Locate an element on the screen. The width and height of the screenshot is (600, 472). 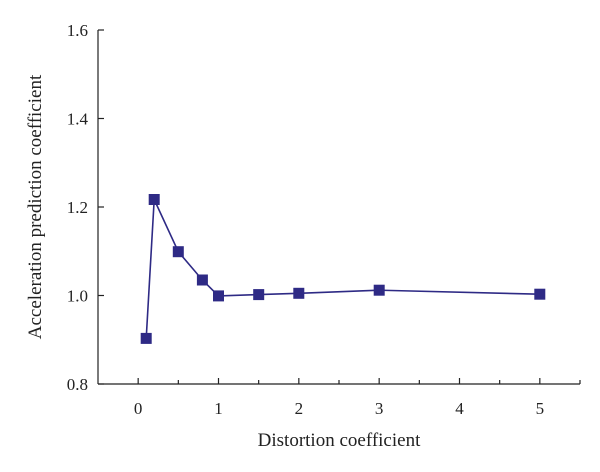
x-tick-label: 1 is located at coordinates (218, 408).